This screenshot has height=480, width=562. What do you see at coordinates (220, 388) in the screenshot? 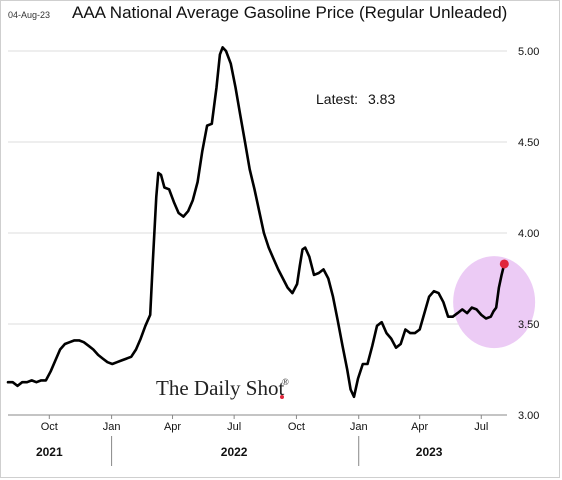
I see `watermark-text: The Daily Shot` at bounding box center [220, 388].